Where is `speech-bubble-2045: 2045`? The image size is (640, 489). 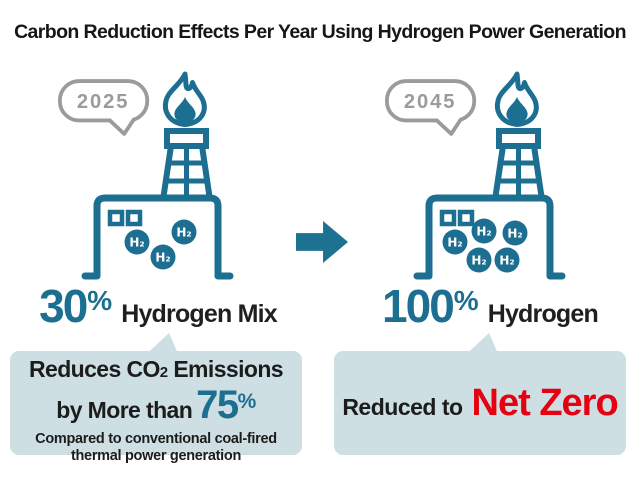 speech-bubble-2045: 2045 is located at coordinates (430, 107).